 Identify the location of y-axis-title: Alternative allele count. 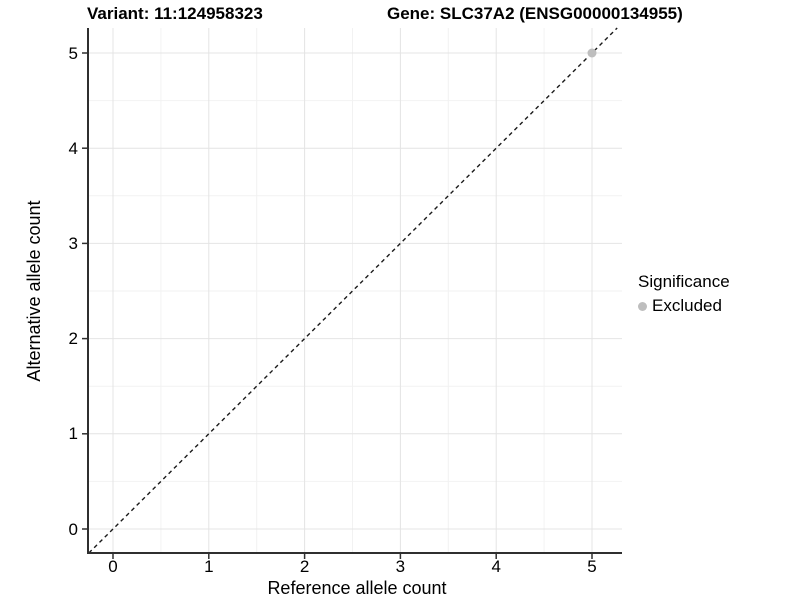
(34, 291).